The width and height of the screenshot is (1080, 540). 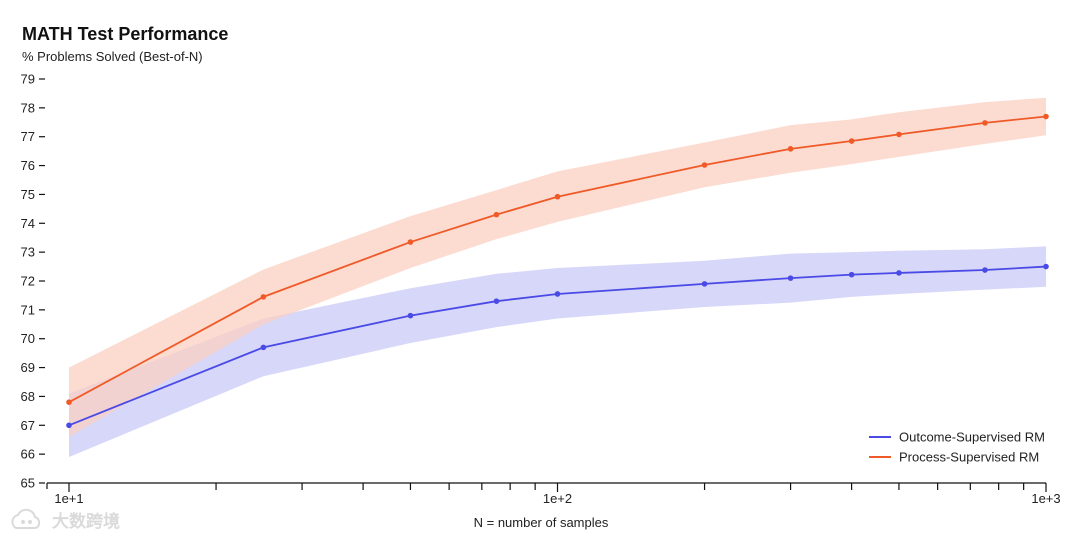 I want to click on watermark-text: 大数跨境, so click(x=86, y=521).